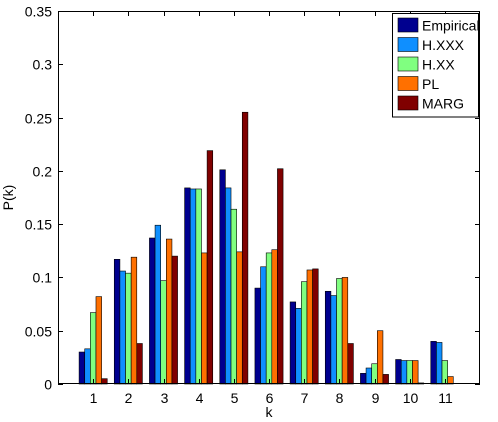  Describe the element at coordinates (139, 364) in the screenshot. I see `bar-marg-k2` at that location.